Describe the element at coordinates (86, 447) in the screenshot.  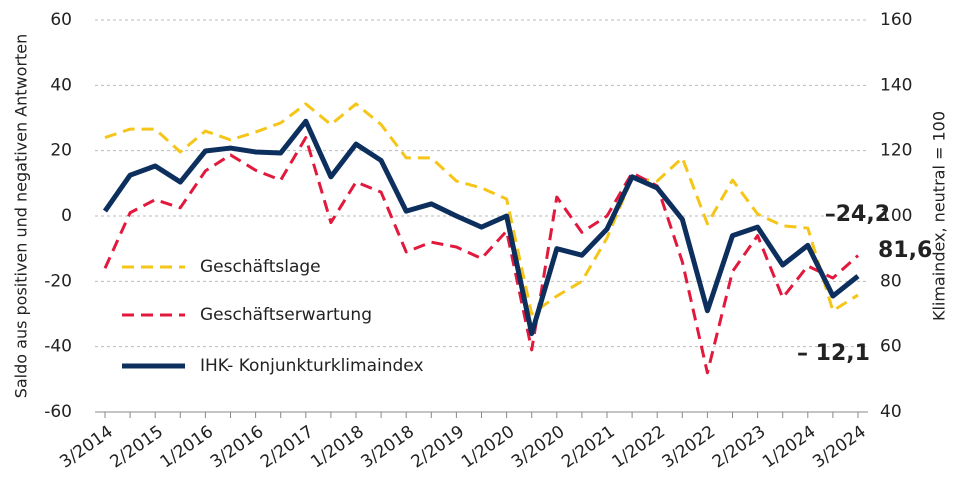
I see `x-tick-label: 3/2014` at that location.